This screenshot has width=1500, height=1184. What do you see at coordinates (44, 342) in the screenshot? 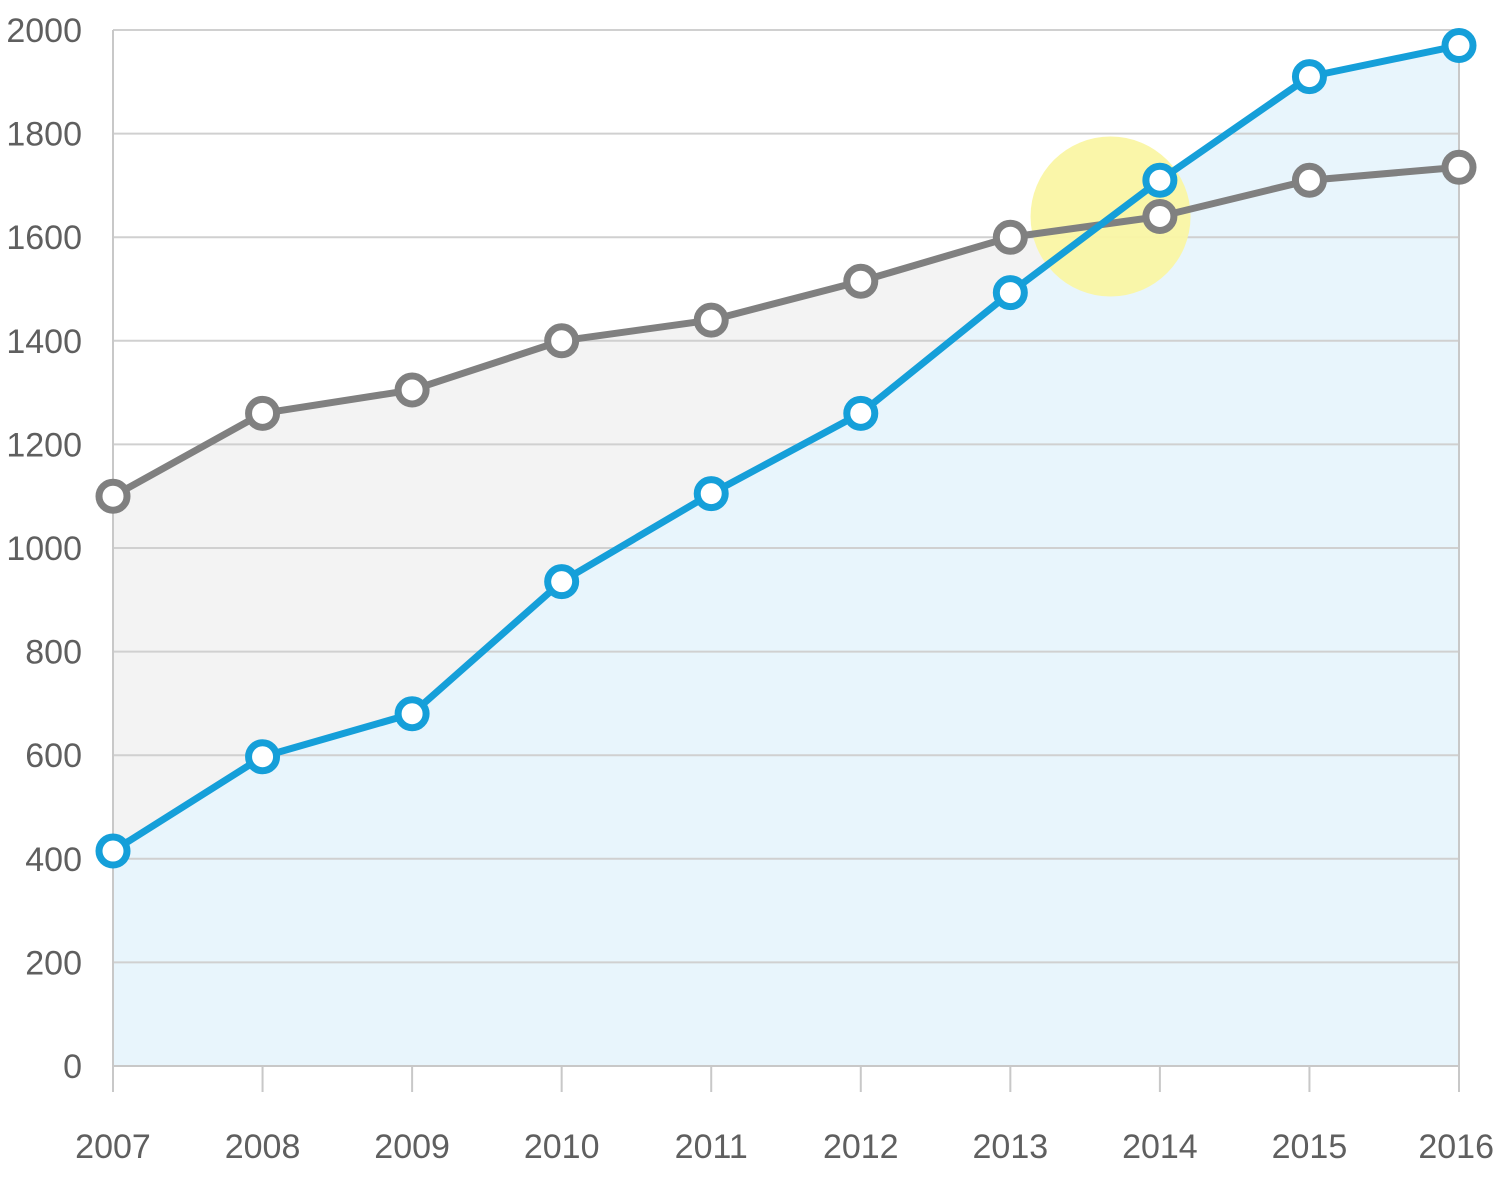
I see `y-tick-label: 1400` at bounding box center [44, 342].